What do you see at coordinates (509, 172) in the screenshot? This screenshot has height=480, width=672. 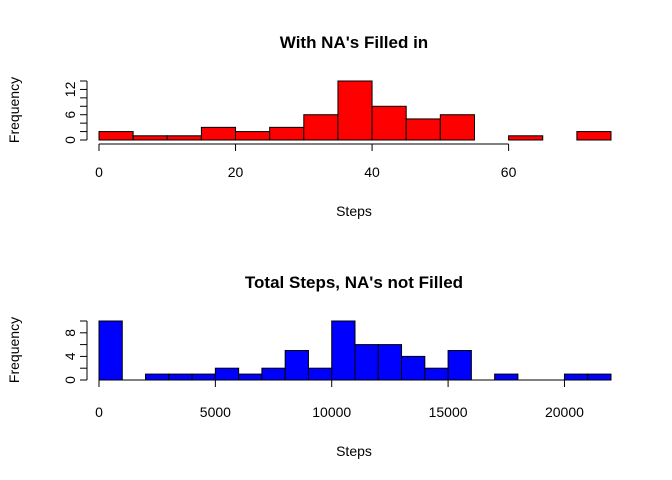 I see `x-tick-label: 60` at bounding box center [509, 172].